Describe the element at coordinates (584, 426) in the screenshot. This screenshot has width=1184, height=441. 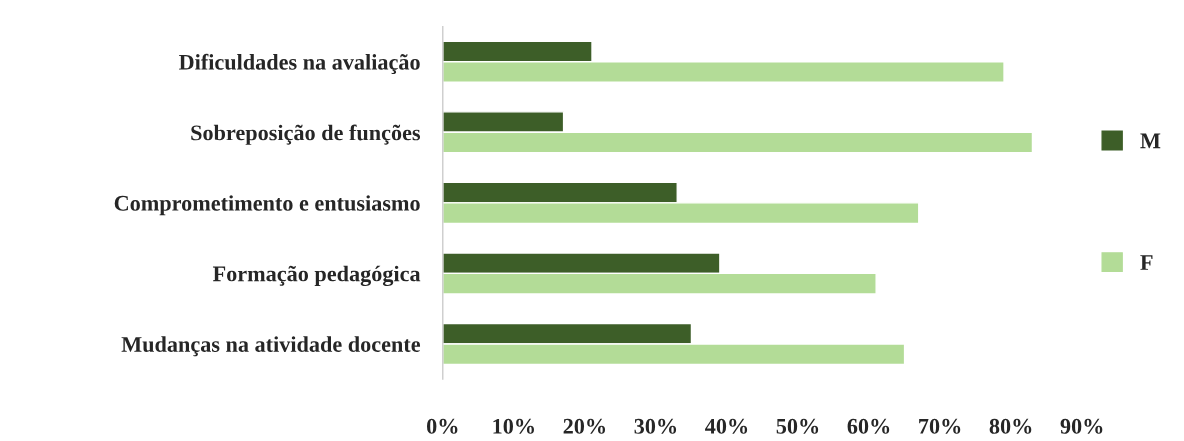
I see `x-tick-label: 20%` at that location.